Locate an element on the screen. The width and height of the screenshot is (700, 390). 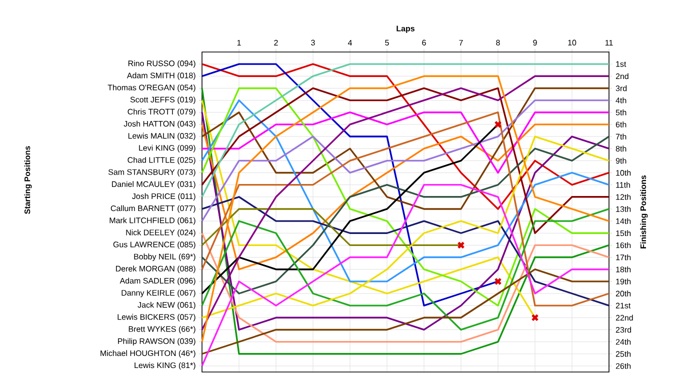
y-tick-label: 3rd is located at coordinates (621, 88).